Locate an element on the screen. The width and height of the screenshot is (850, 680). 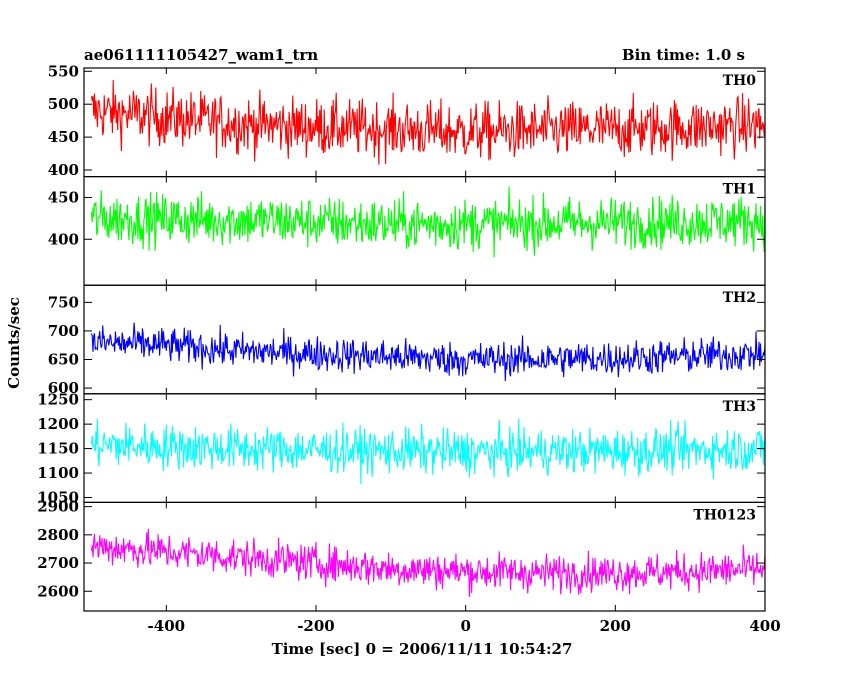
x-tick-label: 0 is located at coordinates (465, 626).